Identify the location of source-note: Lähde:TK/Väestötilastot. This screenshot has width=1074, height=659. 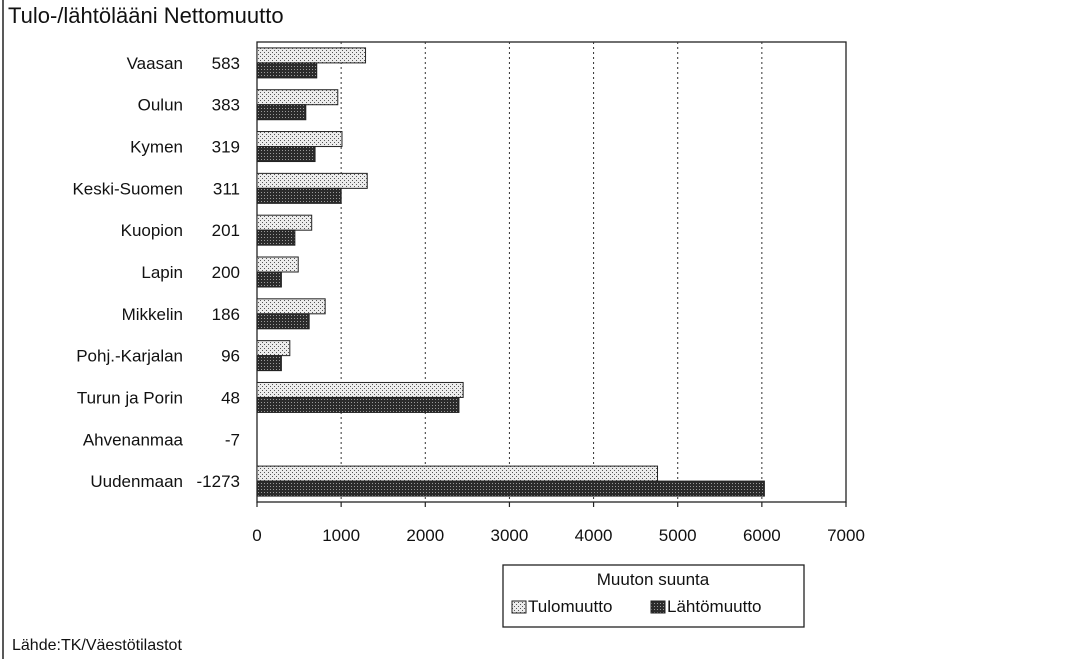
(97, 645).